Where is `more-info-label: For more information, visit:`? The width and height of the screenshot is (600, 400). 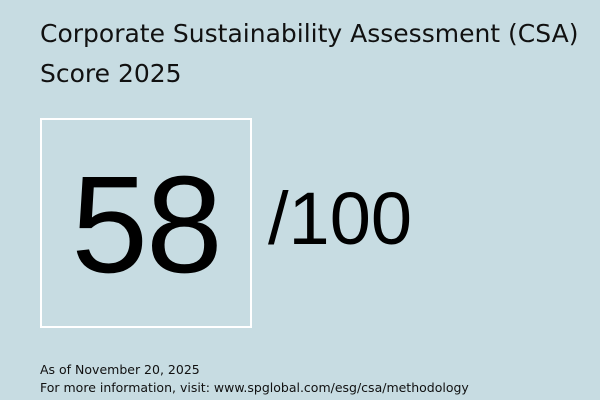
more-info-label: For more information, visit: is located at coordinates (127, 387).